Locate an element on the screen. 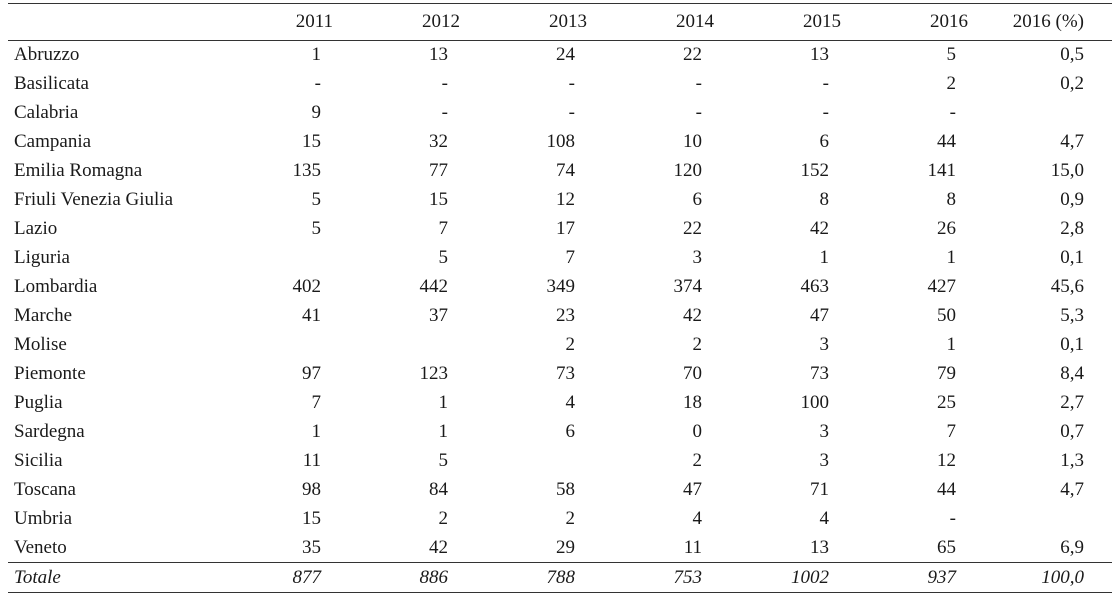 This screenshot has width=1119, height=595. table-row: Sardegna 1 1 6 0 3 7 0,7 is located at coordinates (560, 432).